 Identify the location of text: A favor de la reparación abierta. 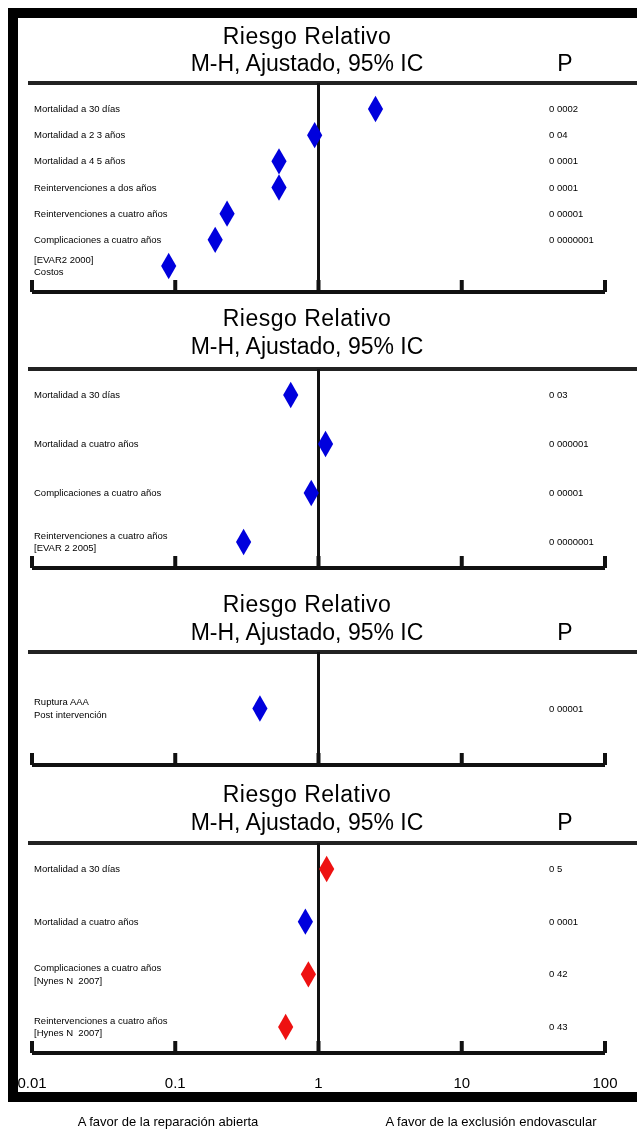
(168, 1121).